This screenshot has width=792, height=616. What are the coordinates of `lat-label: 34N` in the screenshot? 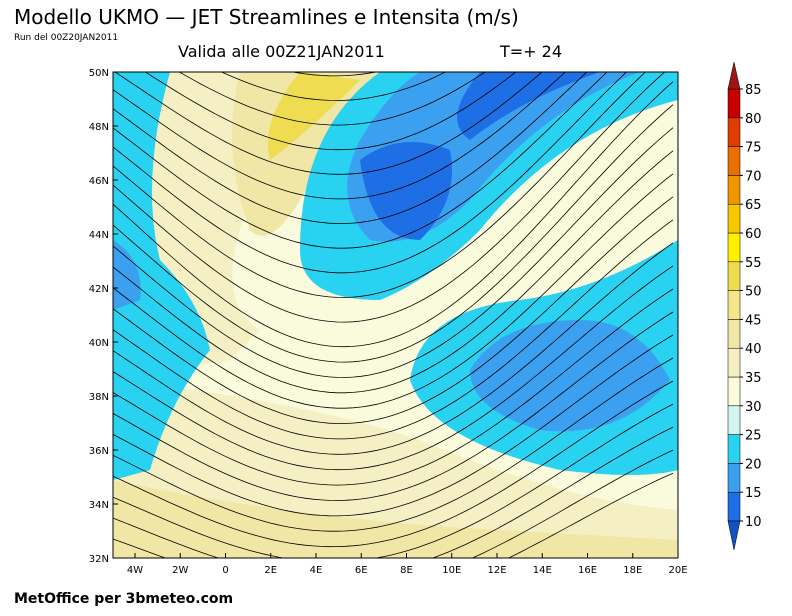 It's located at (99, 505).